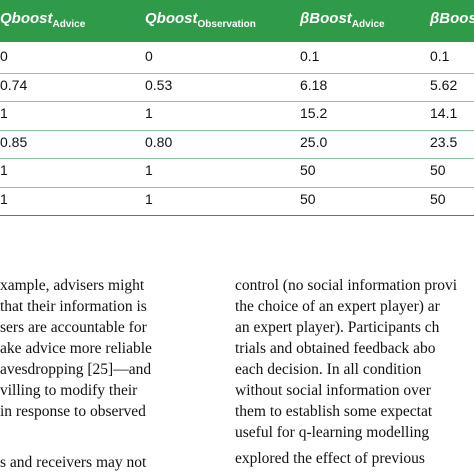 This screenshot has height=474, width=474. What do you see at coordinates (444, 141) in the screenshot?
I see `table-cell: 23.5` at bounding box center [444, 141].